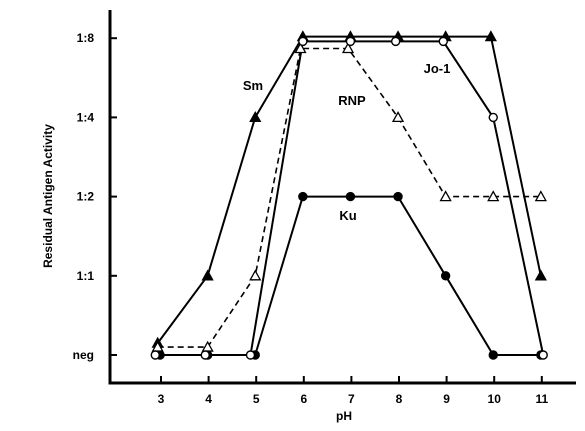 The height and width of the screenshot is (431, 585). Describe the element at coordinates (344, 416) in the screenshot. I see `x-axis-title: pH` at that location.